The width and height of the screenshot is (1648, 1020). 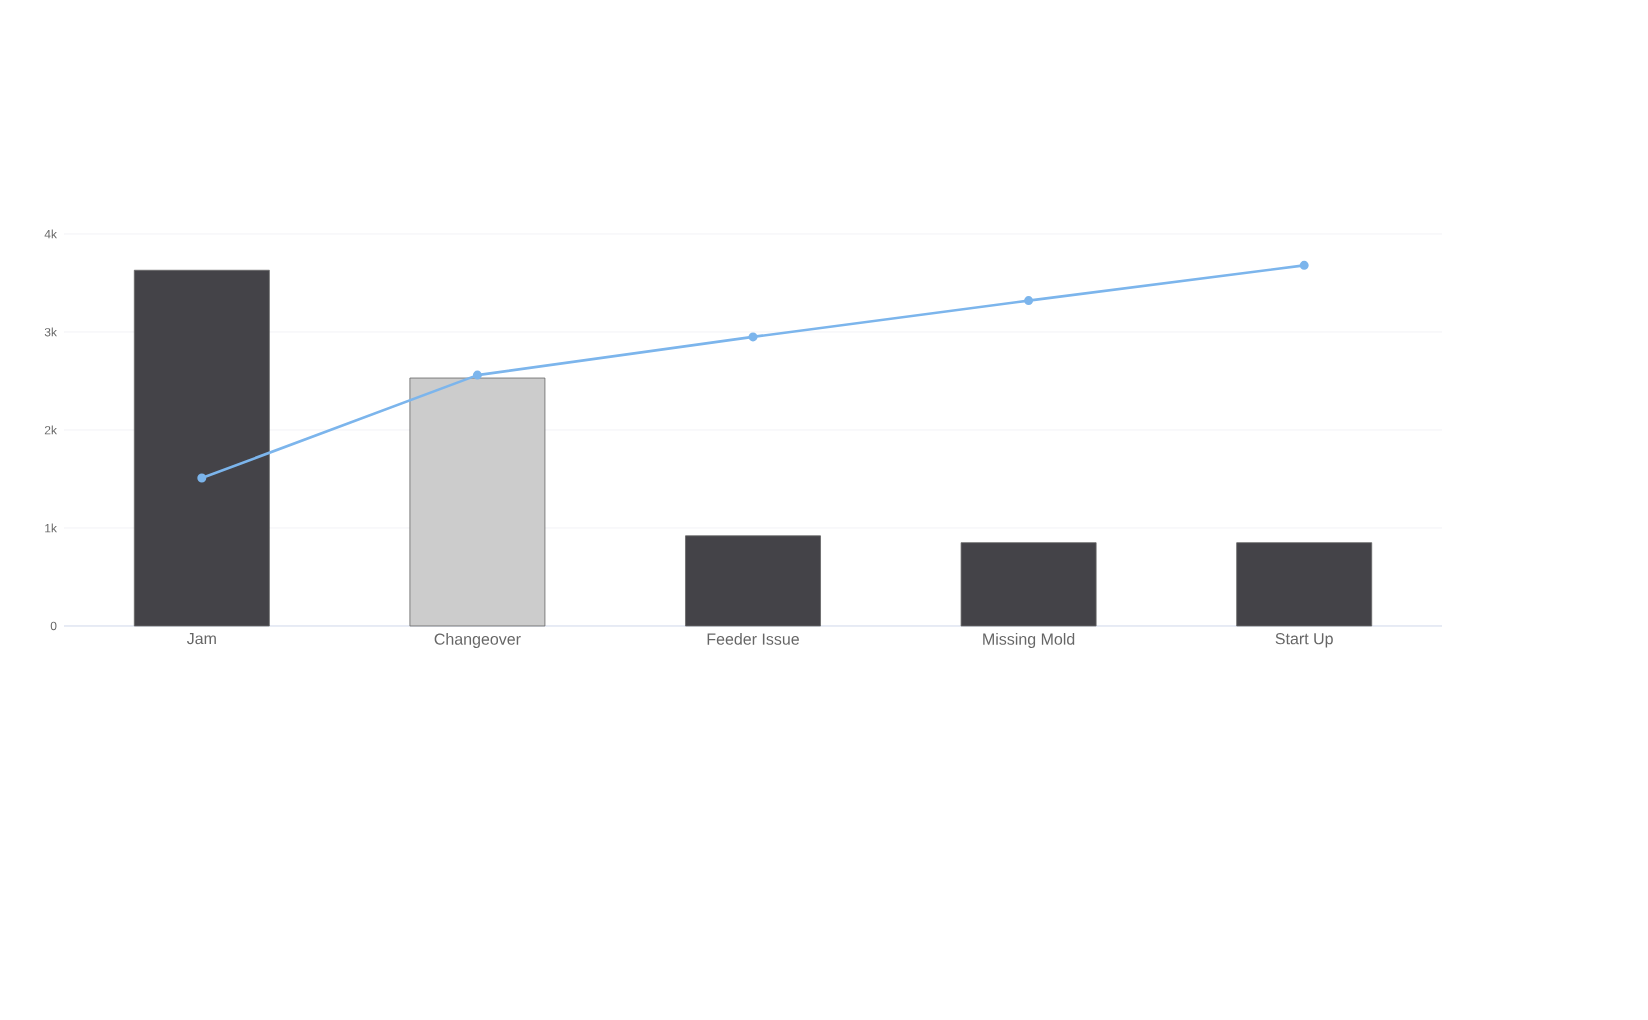 What do you see at coordinates (1029, 640) in the screenshot?
I see `x-tick-label: Missing Mold` at bounding box center [1029, 640].